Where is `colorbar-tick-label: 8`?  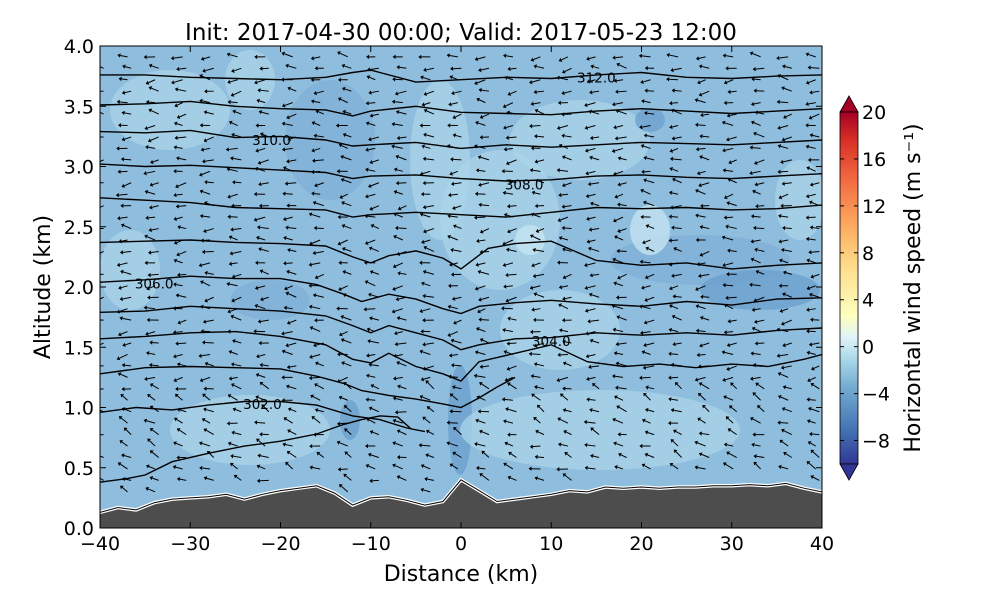 colorbar-tick-label: 8 is located at coordinates (868, 254).